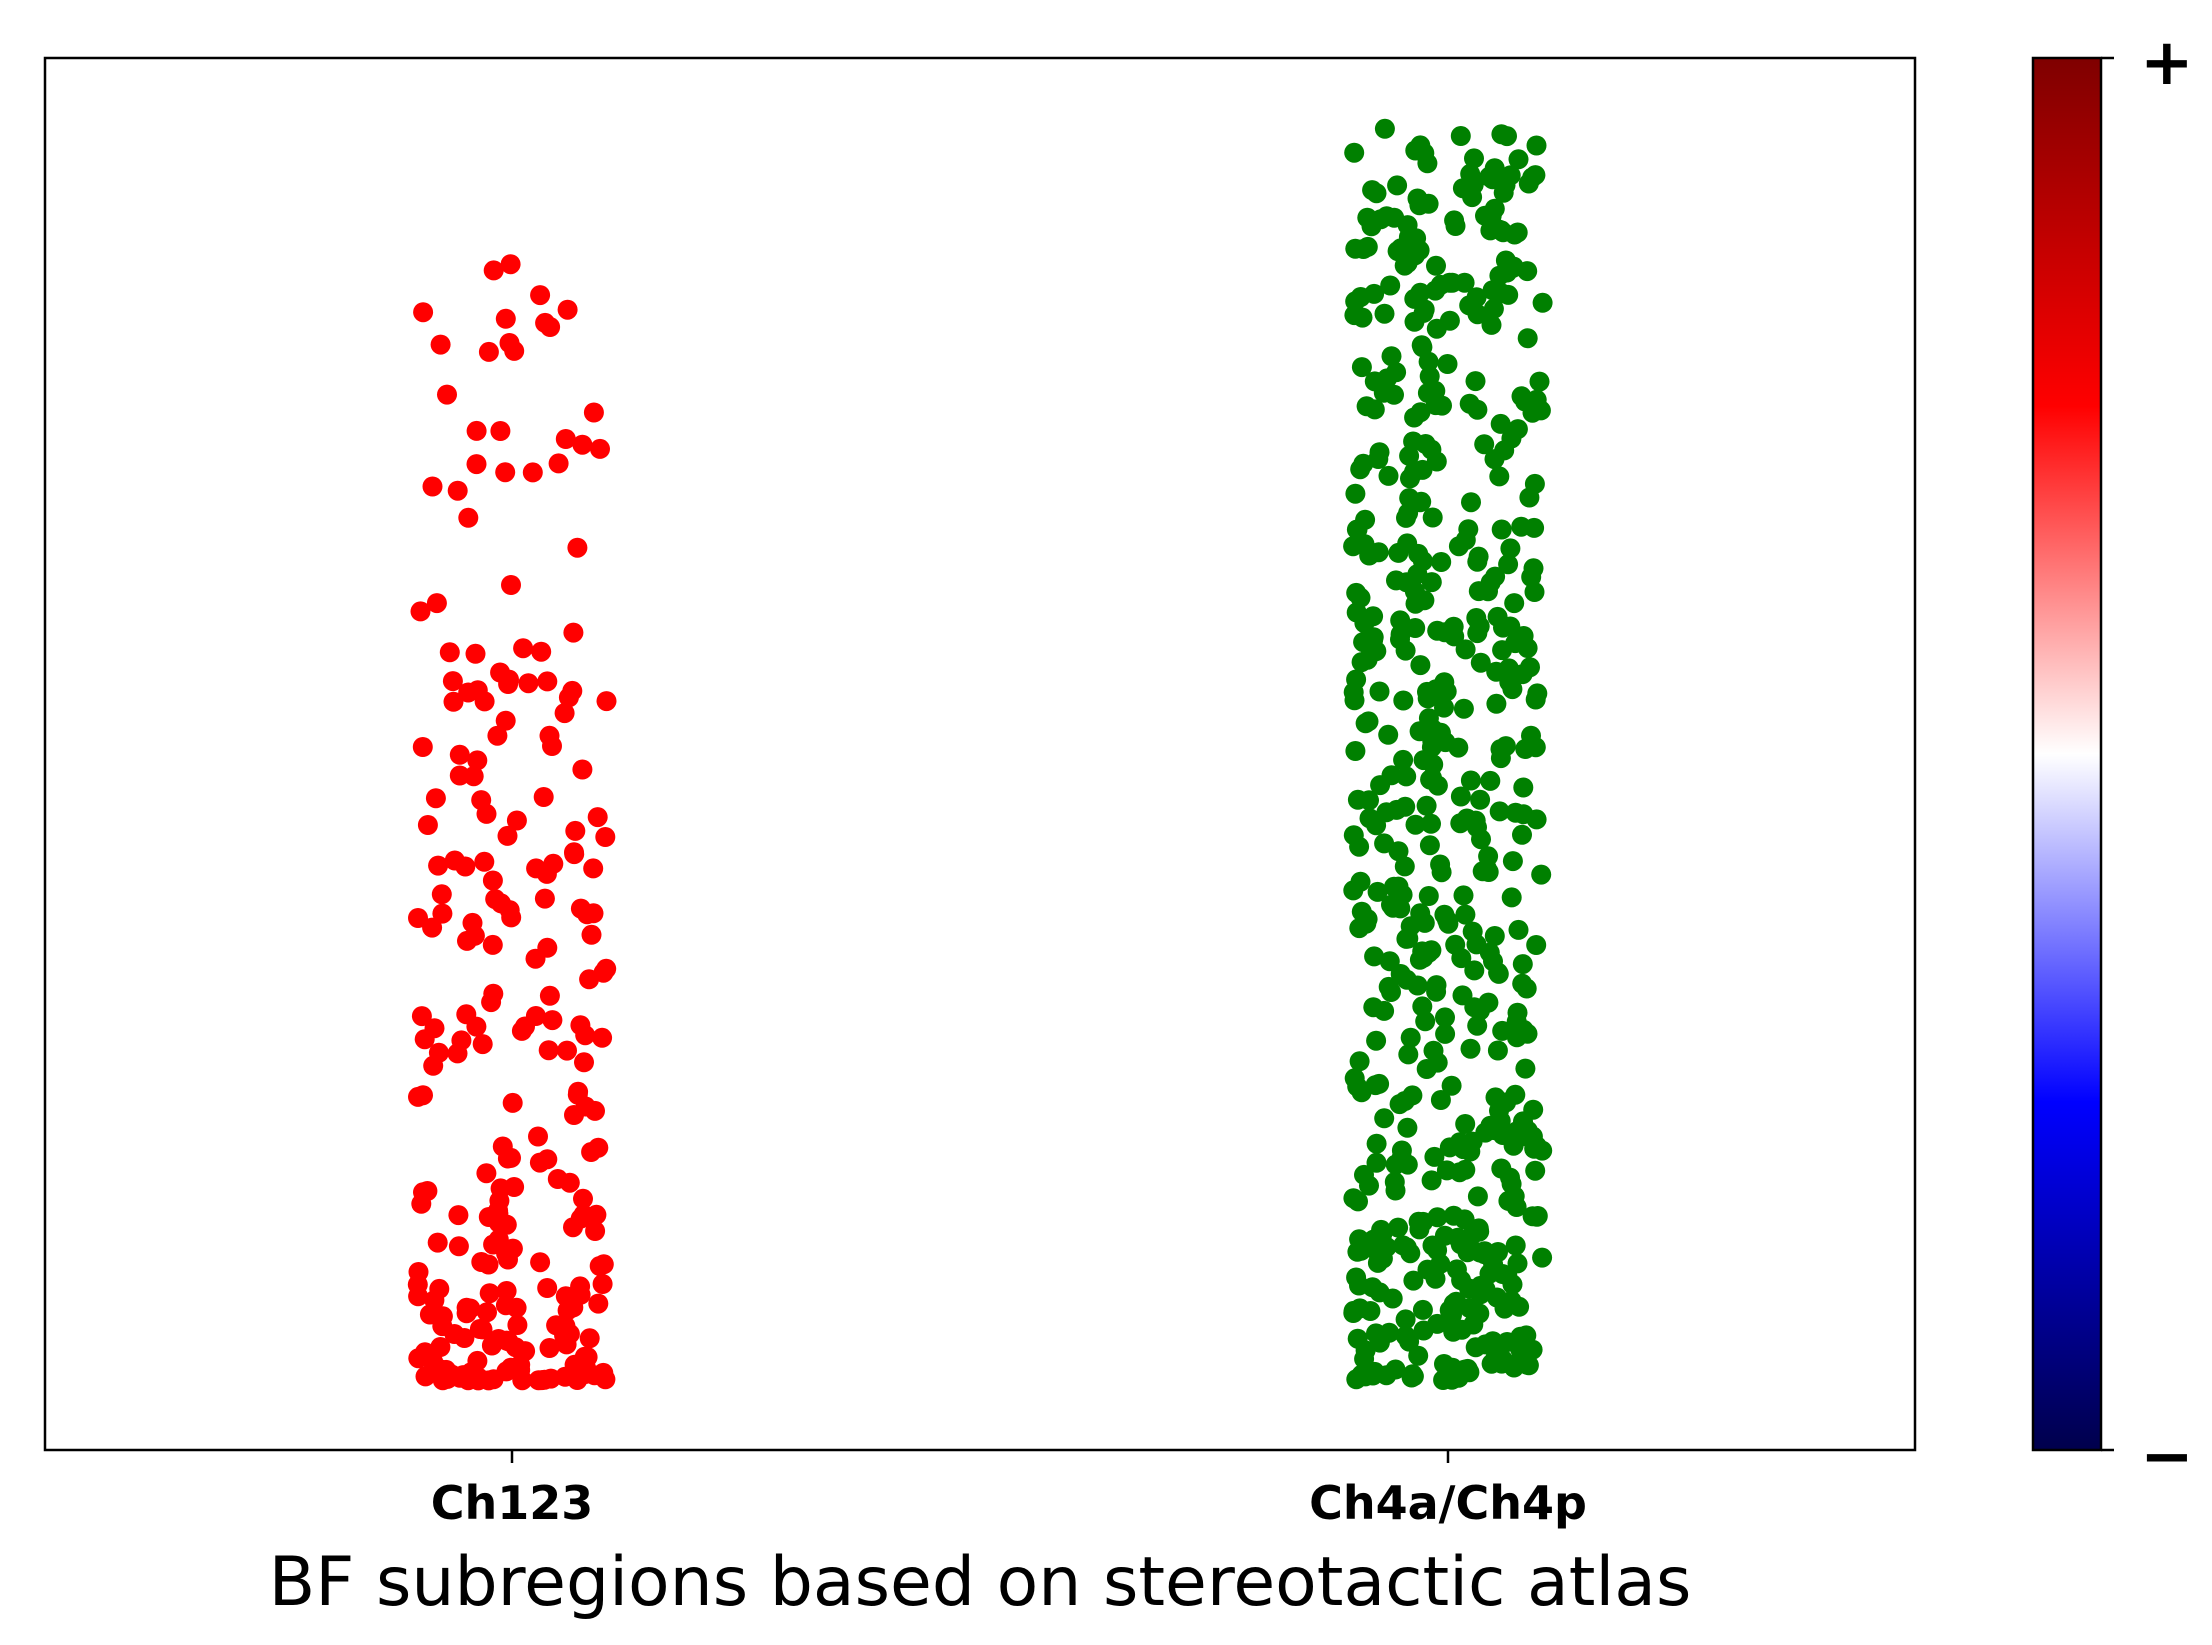 Image resolution: width=2212 pixels, height=1645 pixels. Describe the element at coordinates (2067, 754) in the screenshot. I see `colorbar-gradient` at that location.